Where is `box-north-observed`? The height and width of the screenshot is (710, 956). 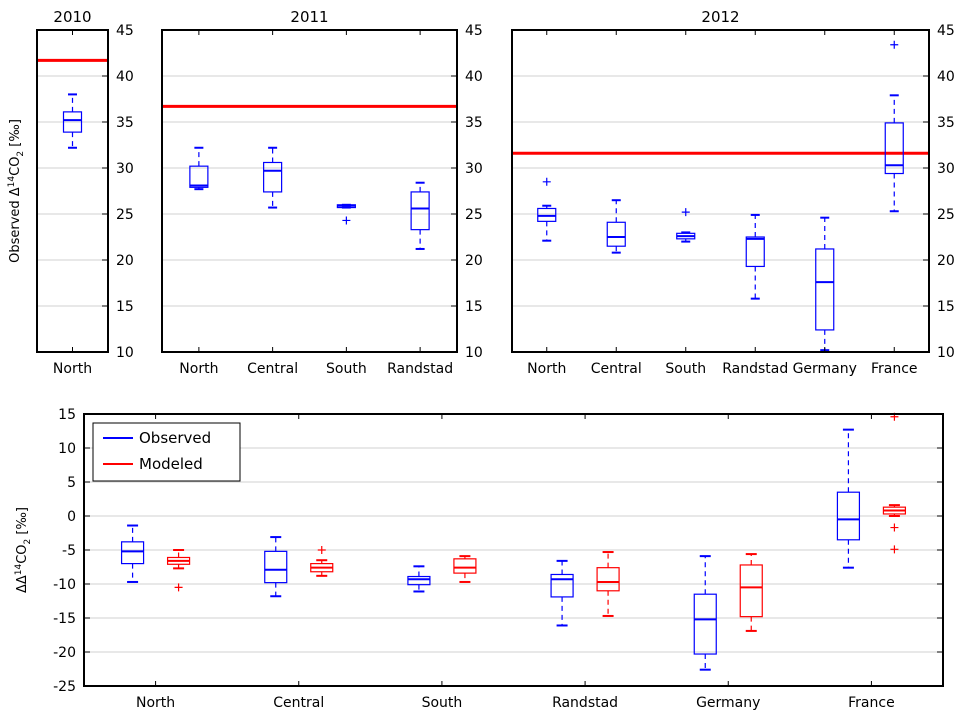 box-north-observed is located at coordinates (132, 553).